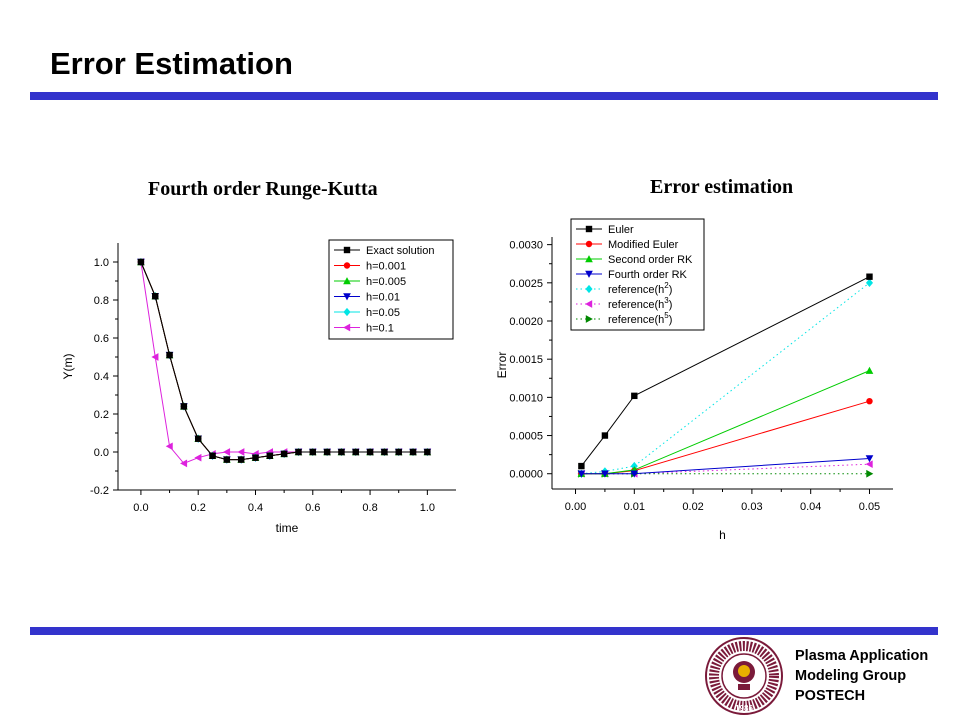  I want to click on rk4-legend-label: h=0.001, so click(386, 267).